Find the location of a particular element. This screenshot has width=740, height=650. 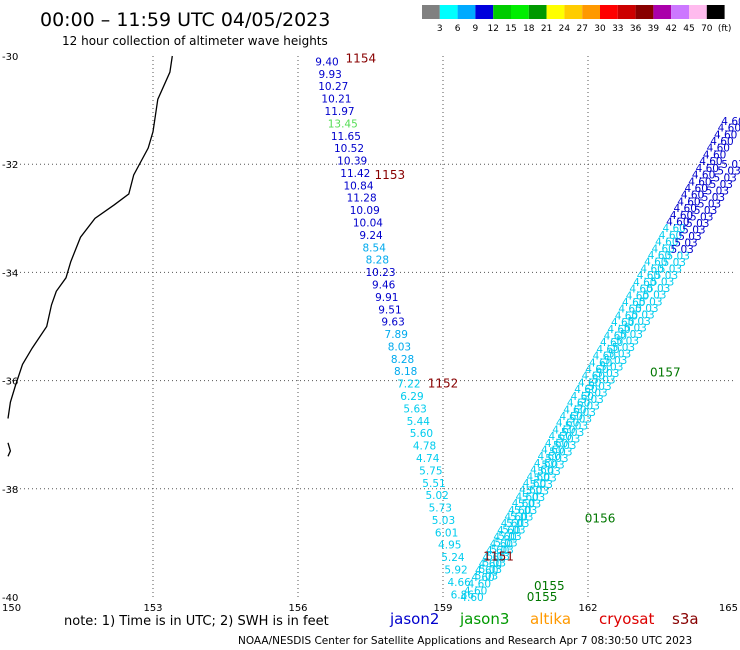

wave-height-label: 10.27 is located at coordinates (333, 87).